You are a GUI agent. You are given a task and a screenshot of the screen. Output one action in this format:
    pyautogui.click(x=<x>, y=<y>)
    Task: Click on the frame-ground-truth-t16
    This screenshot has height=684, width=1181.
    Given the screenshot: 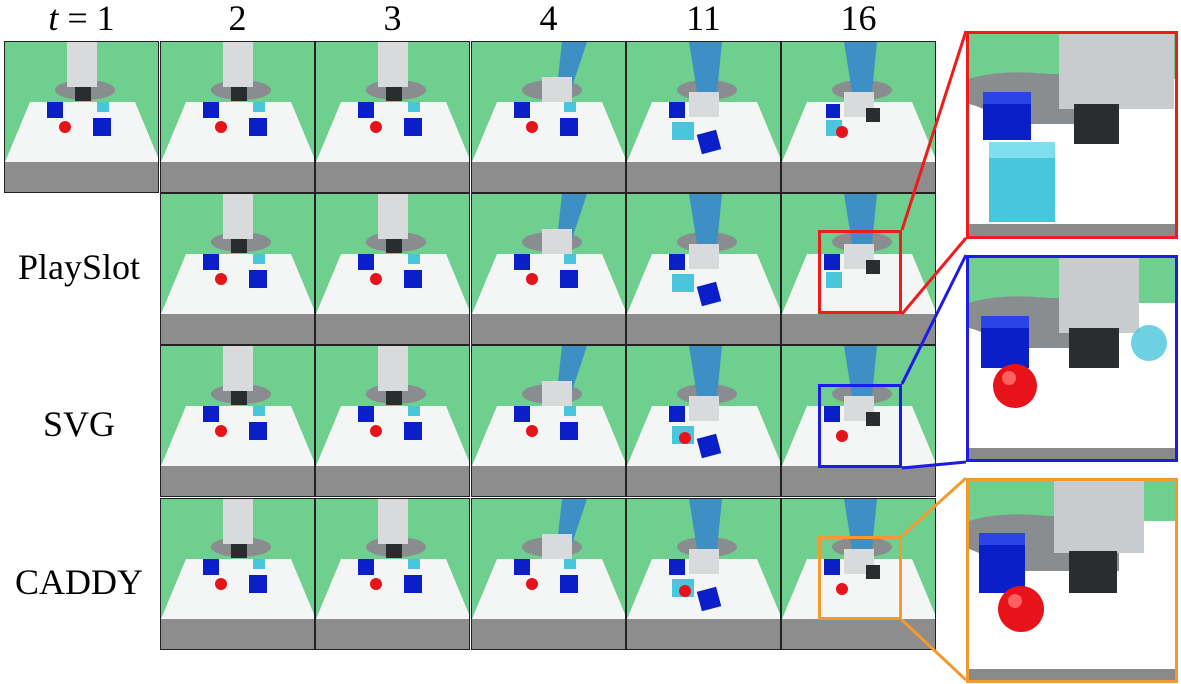 What is the action you would take?
    pyautogui.click(x=858, y=117)
    